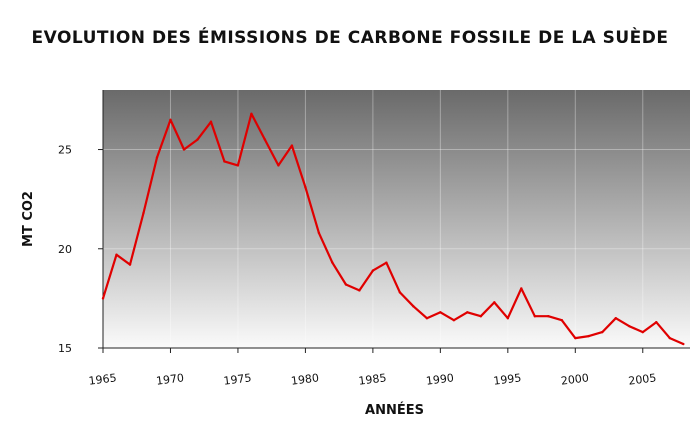 Image resolution: width=700 pixels, height=436 pixels. Describe the element at coordinates (65, 249) in the screenshot. I see `y-tick-label: 20` at that location.